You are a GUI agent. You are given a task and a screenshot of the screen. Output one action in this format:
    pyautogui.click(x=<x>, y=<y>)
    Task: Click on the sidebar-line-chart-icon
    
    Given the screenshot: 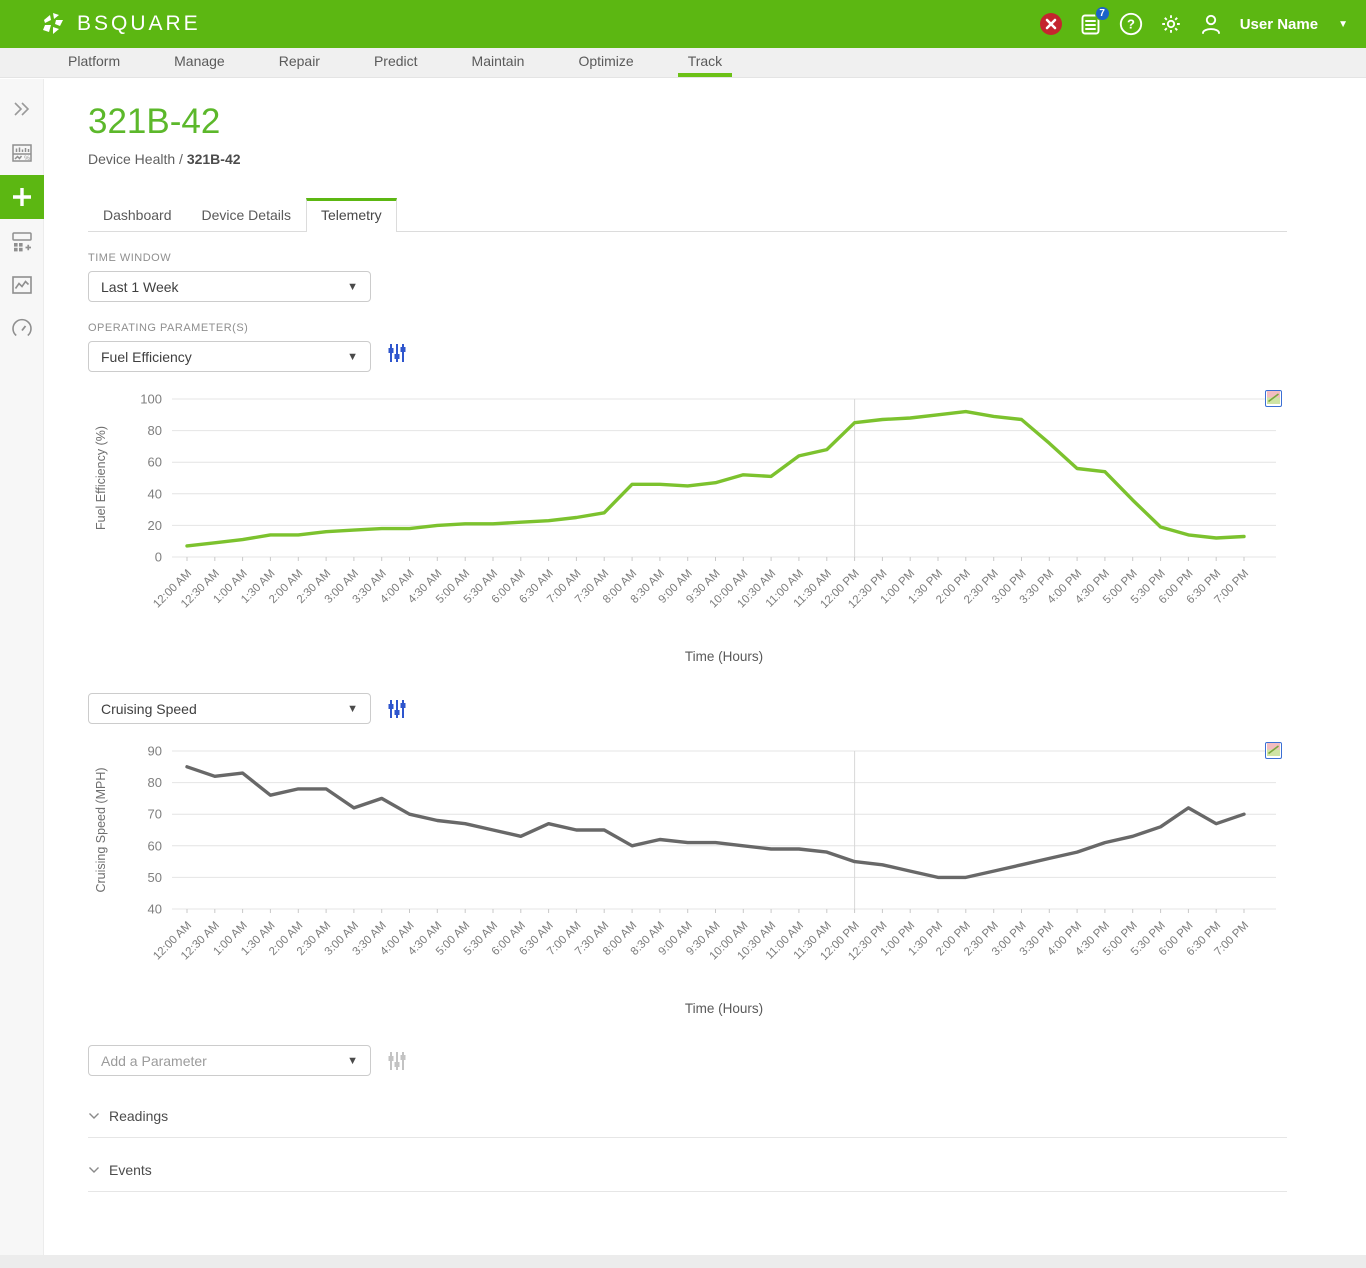 What is the action you would take?
    pyautogui.click(x=22, y=285)
    